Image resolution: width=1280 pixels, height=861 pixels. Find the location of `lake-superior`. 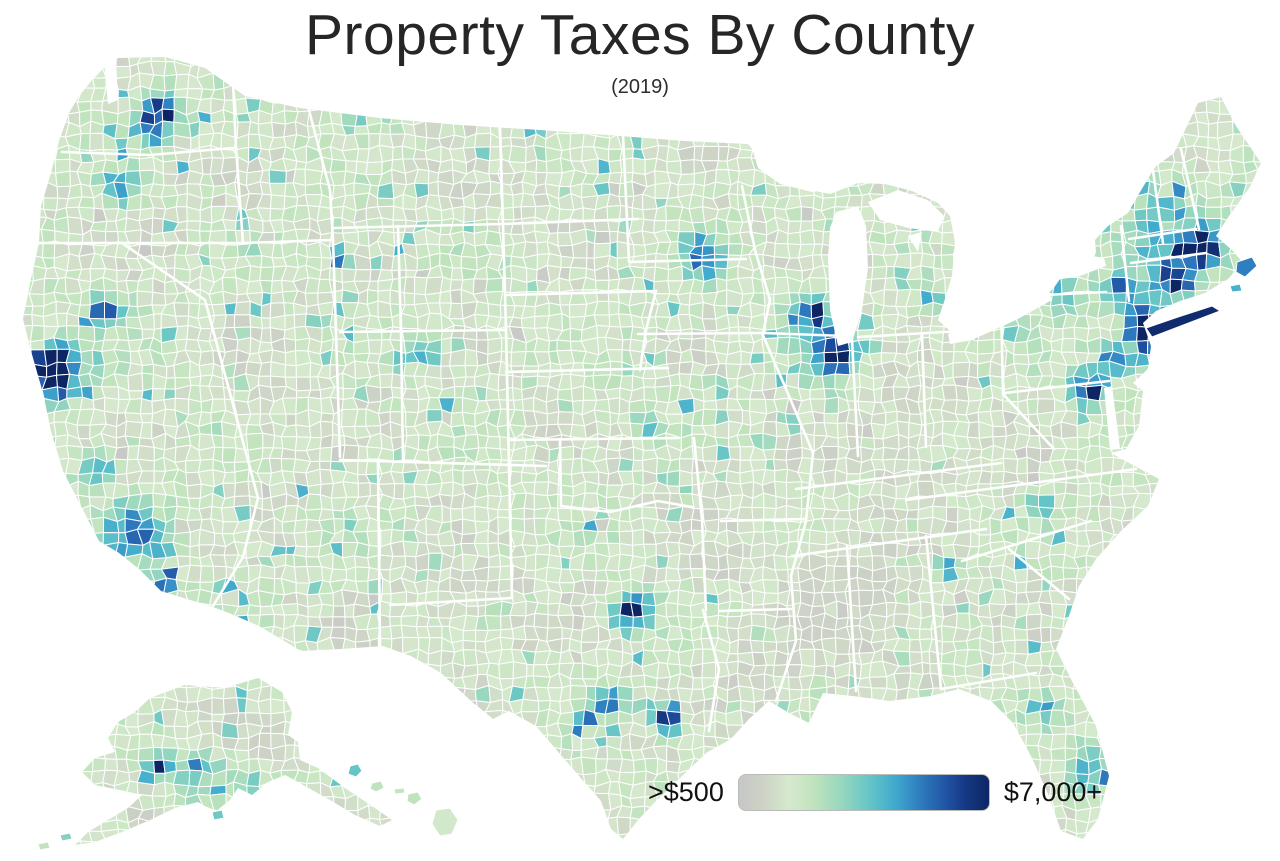

lake-superior is located at coordinates (807, 164).